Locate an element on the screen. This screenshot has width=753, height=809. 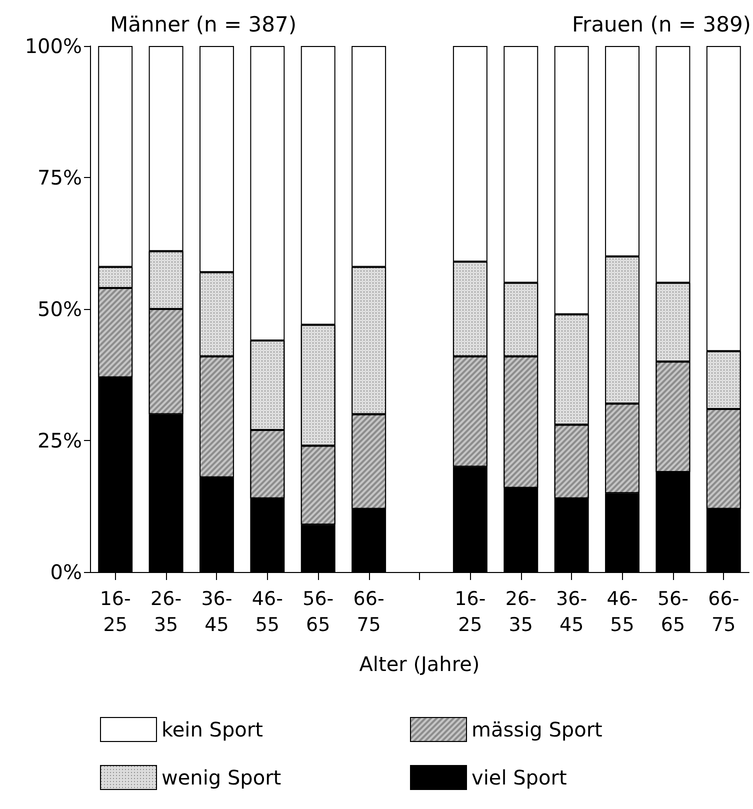
legend-label: wenig Sport is located at coordinates (222, 778).